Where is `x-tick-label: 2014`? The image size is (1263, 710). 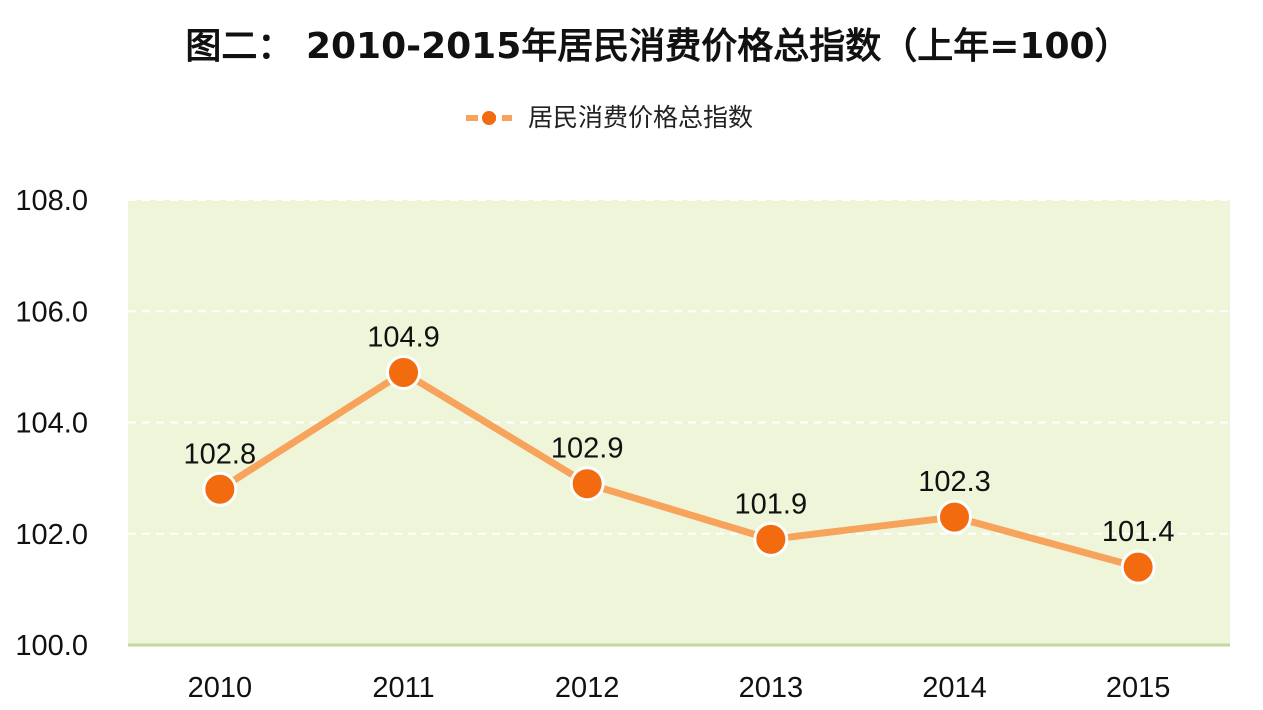 x-tick-label: 2014 is located at coordinates (954, 688).